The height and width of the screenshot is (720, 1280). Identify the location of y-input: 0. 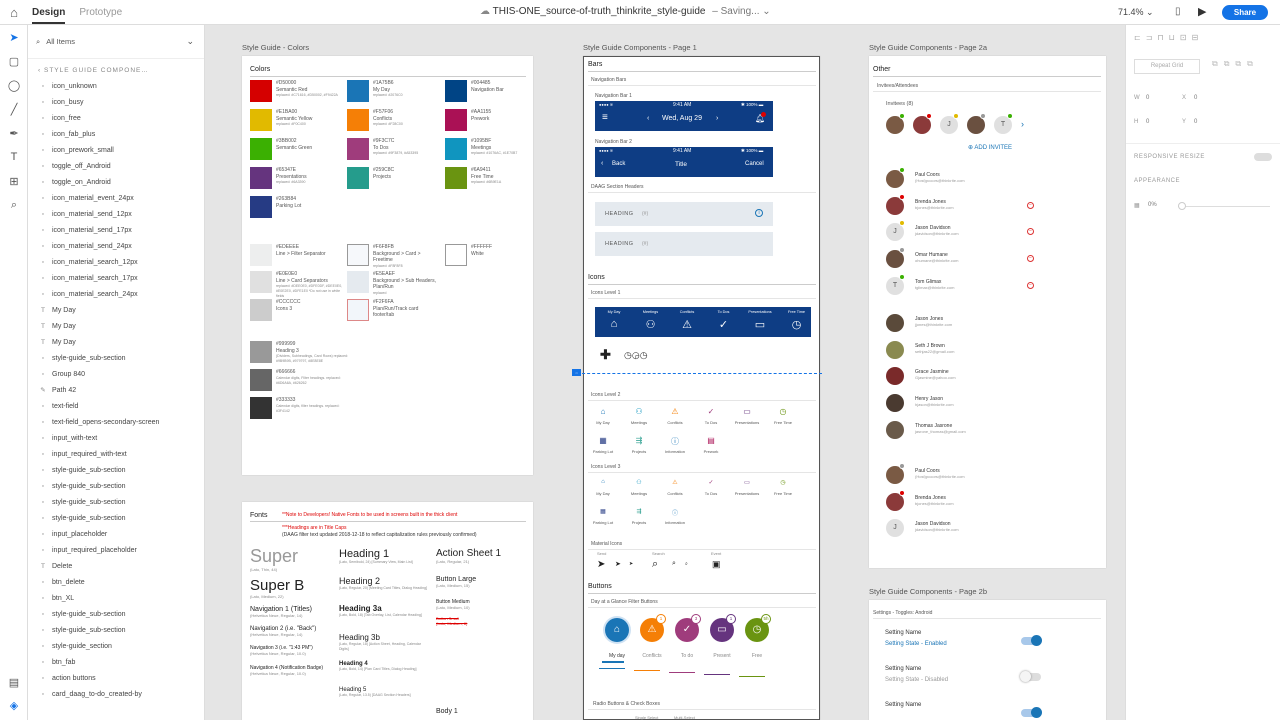
(1196, 122).